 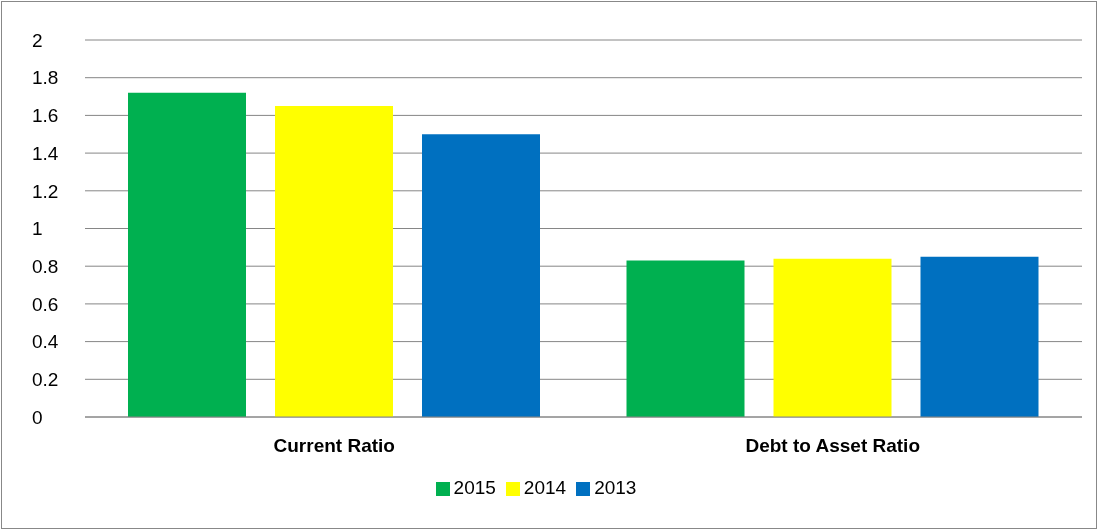 I want to click on x-tick-label: Current Ratio, so click(x=334, y=446).